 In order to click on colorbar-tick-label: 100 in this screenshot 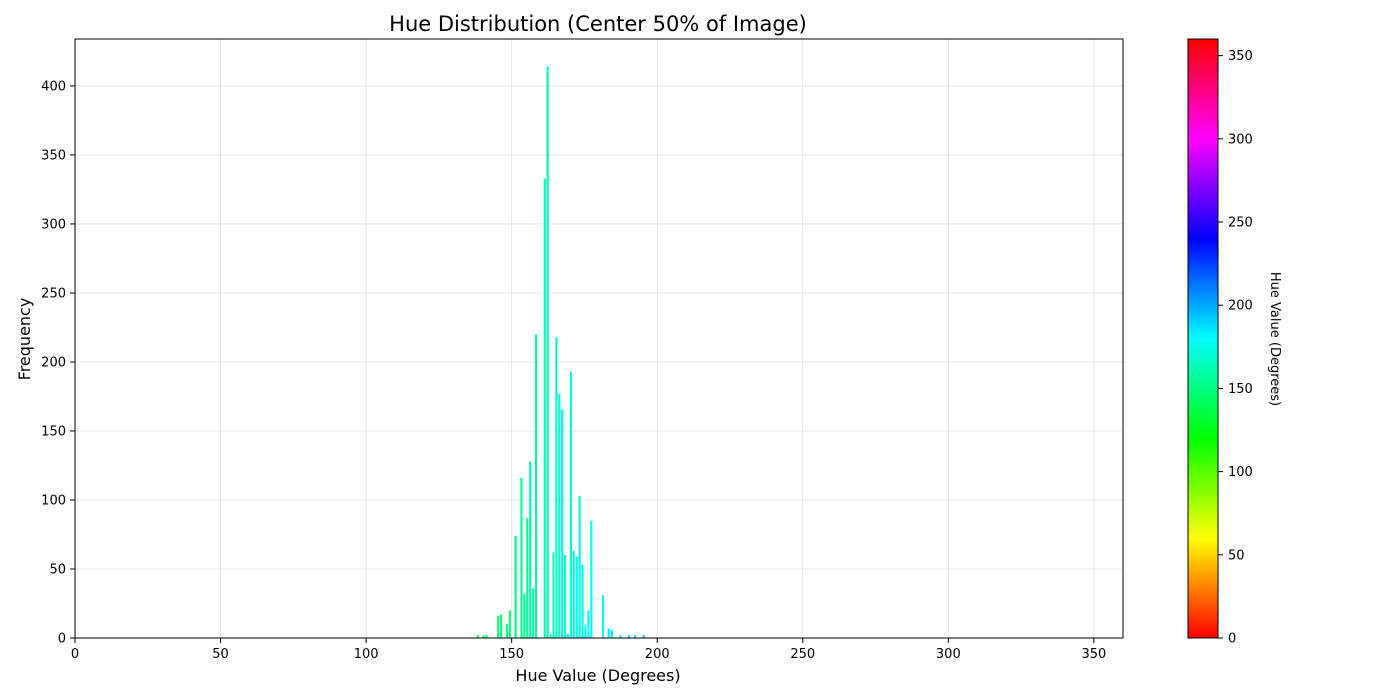, I will do `click(1240, 472)`.